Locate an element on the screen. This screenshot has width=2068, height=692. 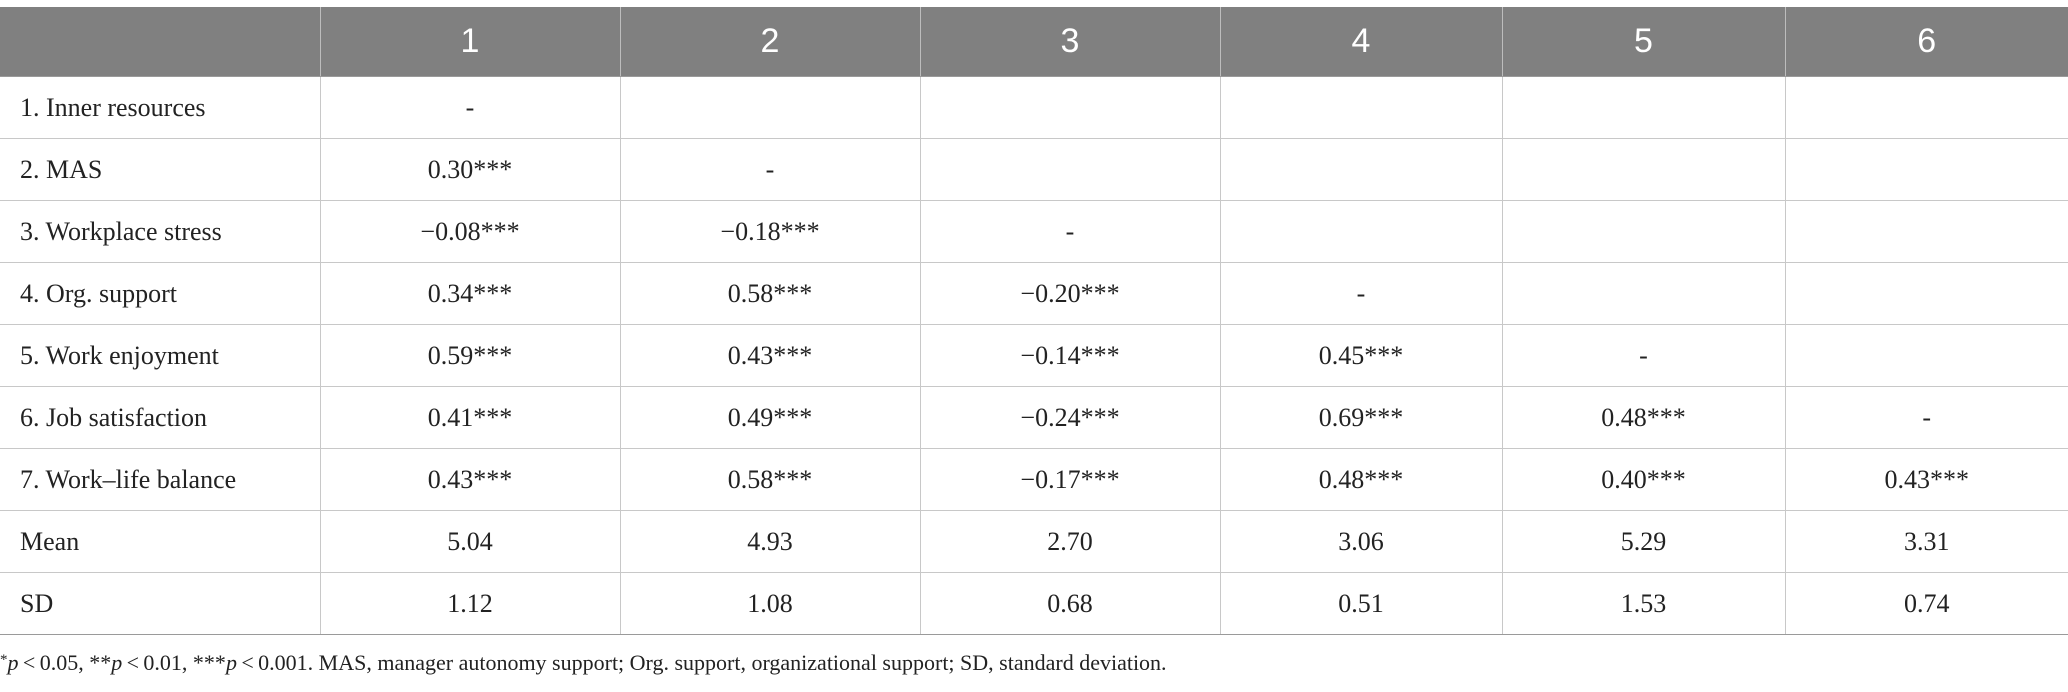
table-row: 2. MAS 0.30*** - is located at coordinates (1034, 169).